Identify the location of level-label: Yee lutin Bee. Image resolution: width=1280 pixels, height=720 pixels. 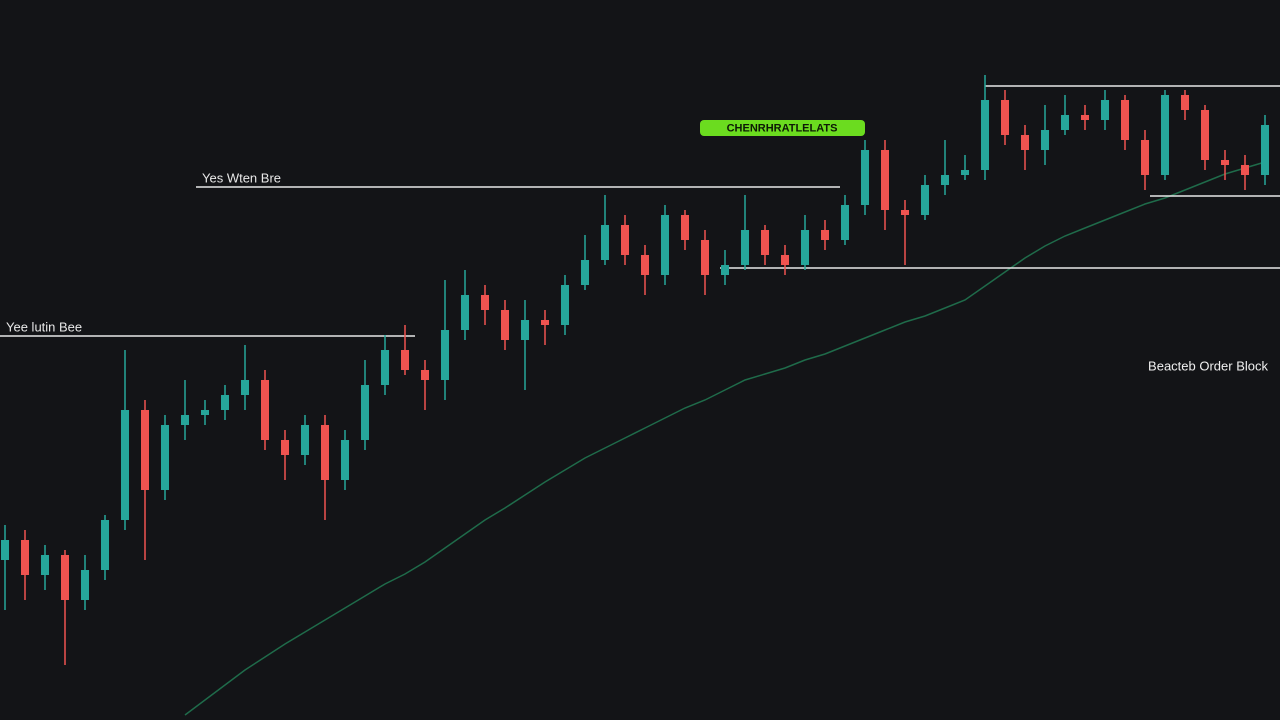
(44, 326).